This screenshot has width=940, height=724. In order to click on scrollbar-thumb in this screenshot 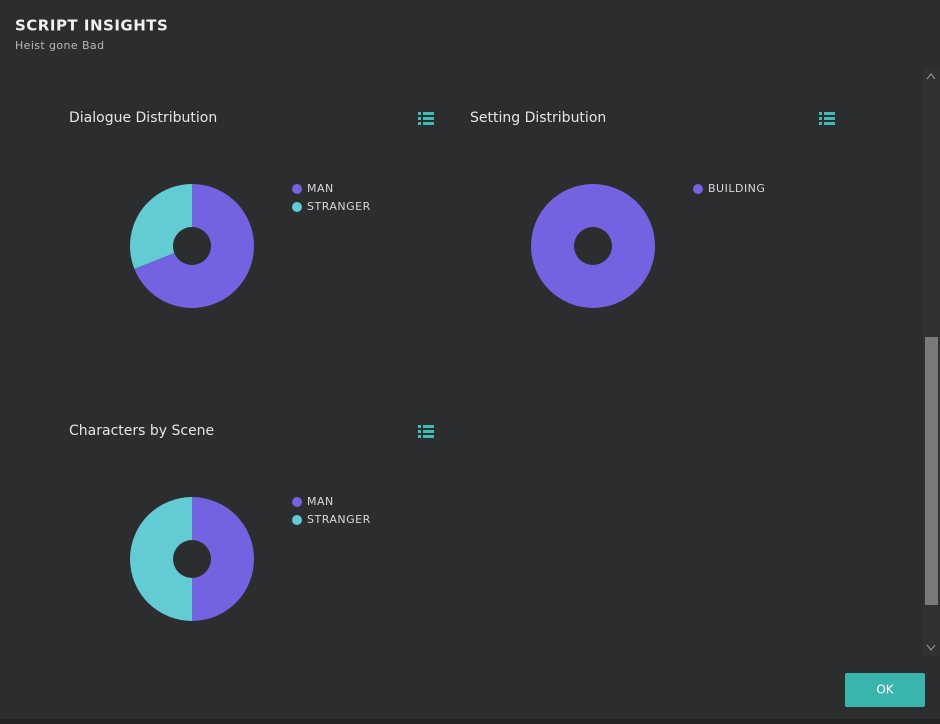, I will do `click(931, 471)`.